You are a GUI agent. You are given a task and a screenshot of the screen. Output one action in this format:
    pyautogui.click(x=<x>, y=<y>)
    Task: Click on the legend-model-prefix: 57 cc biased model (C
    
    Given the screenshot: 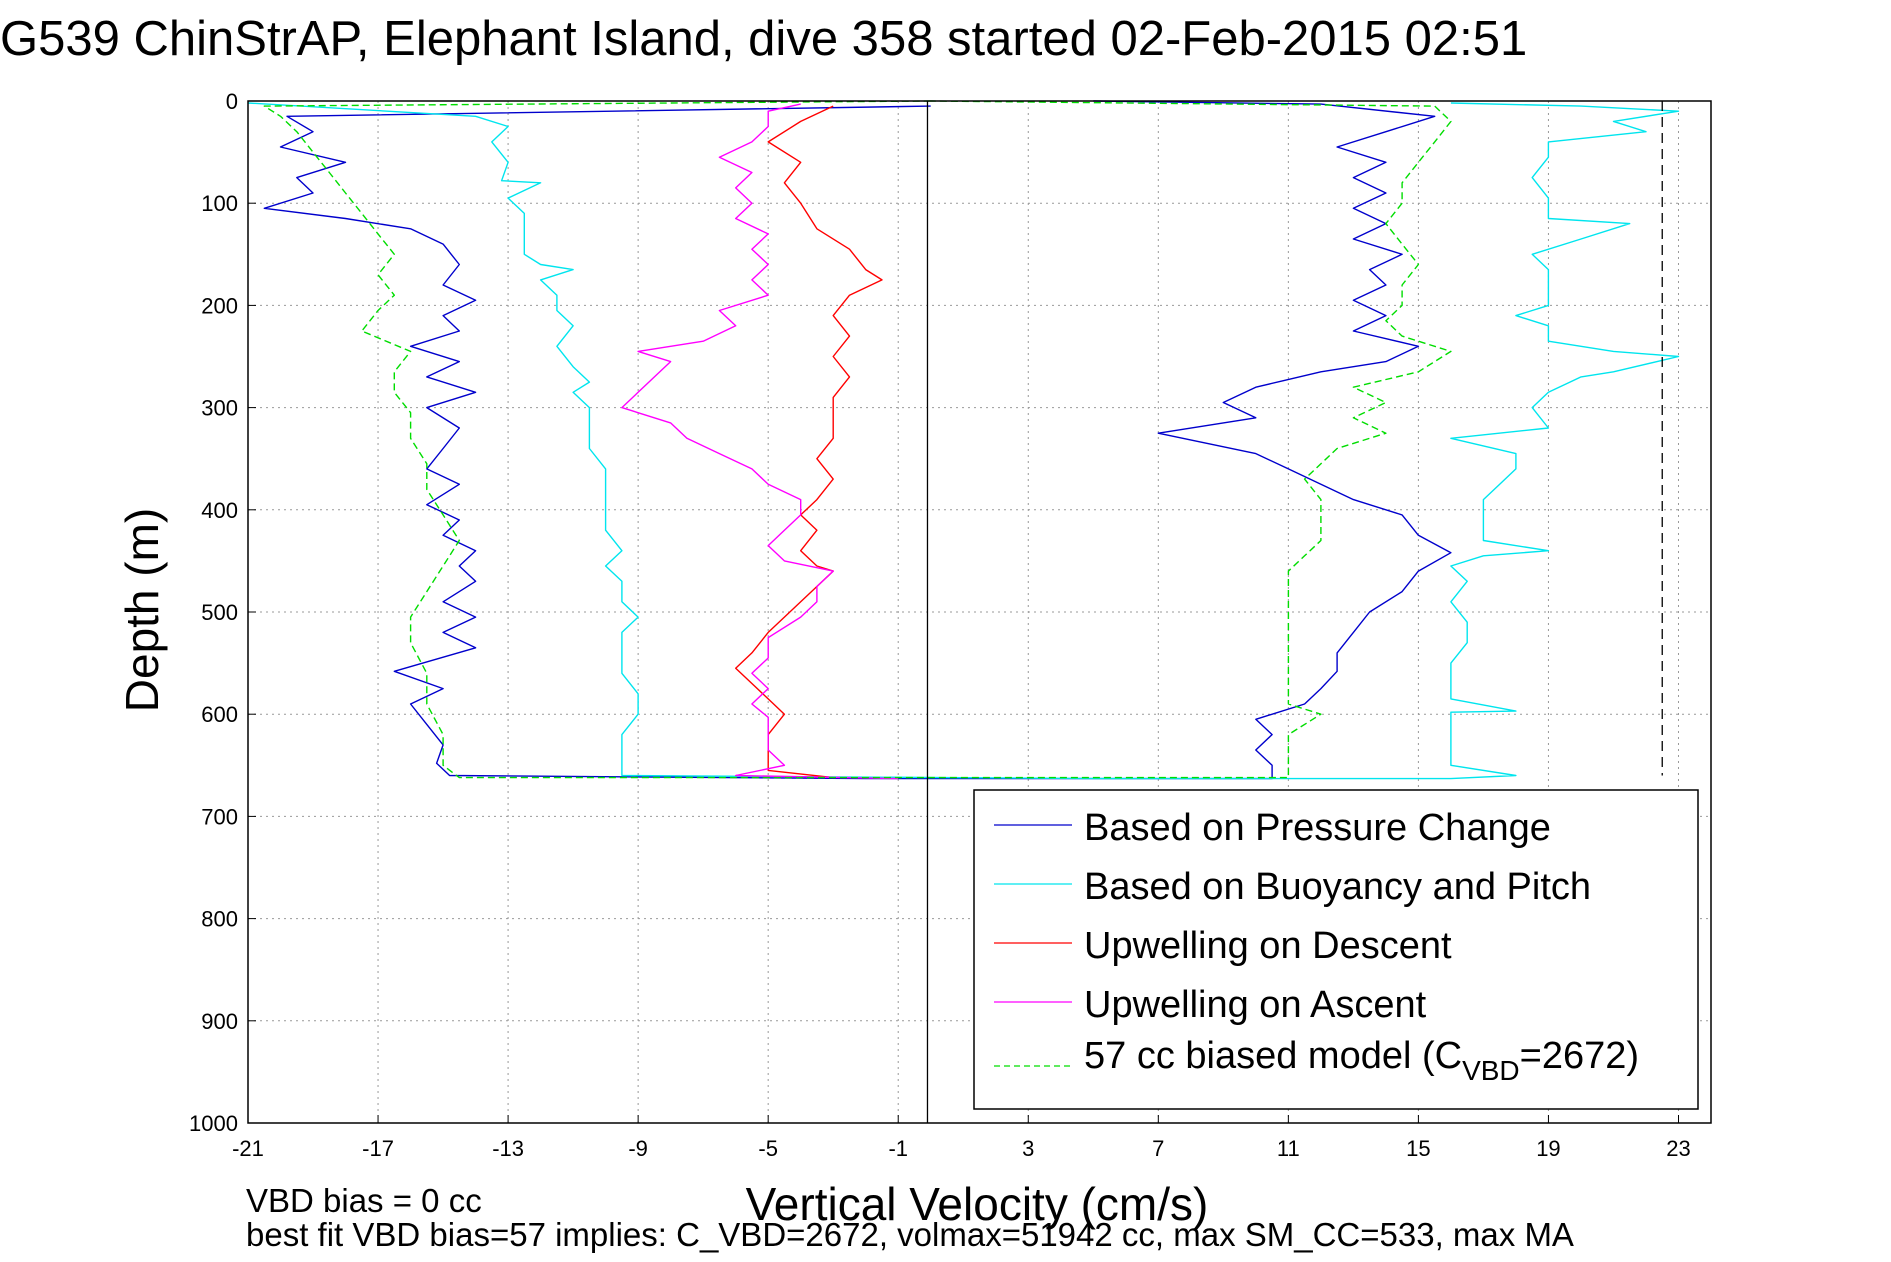 What is the action you would take?
    pyautogui.click(x=1273, y=1056)
    